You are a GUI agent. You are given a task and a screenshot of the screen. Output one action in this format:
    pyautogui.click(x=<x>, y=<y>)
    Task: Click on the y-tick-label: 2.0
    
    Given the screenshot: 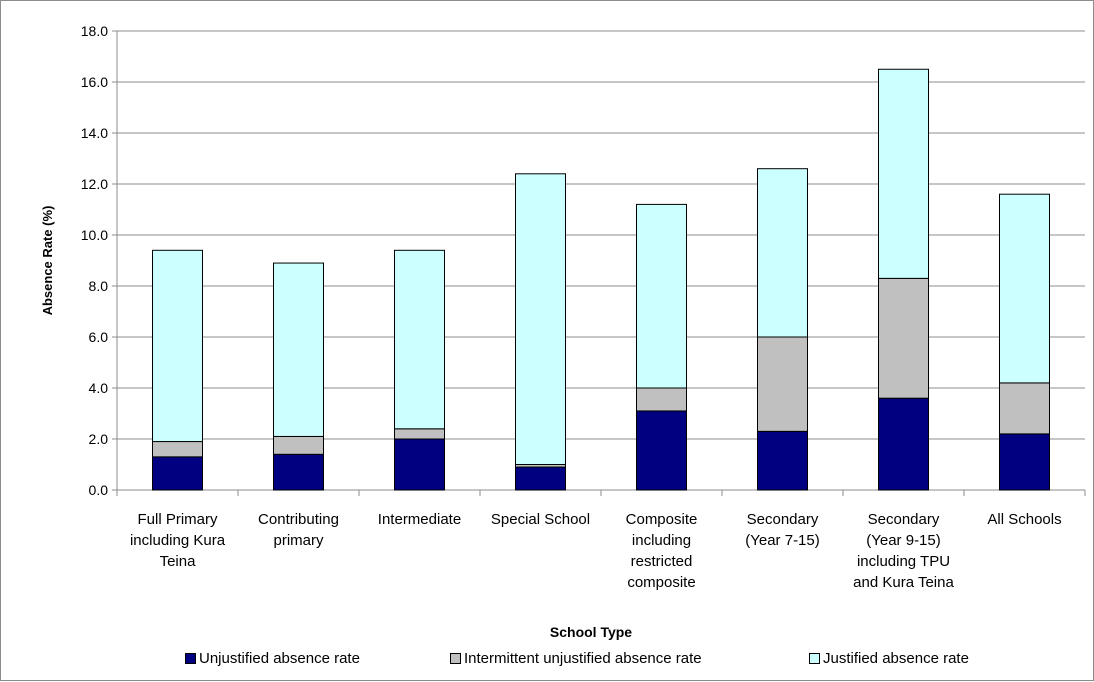 What is the action you would take?
    pyautogui.click(x=99, y=439)
    